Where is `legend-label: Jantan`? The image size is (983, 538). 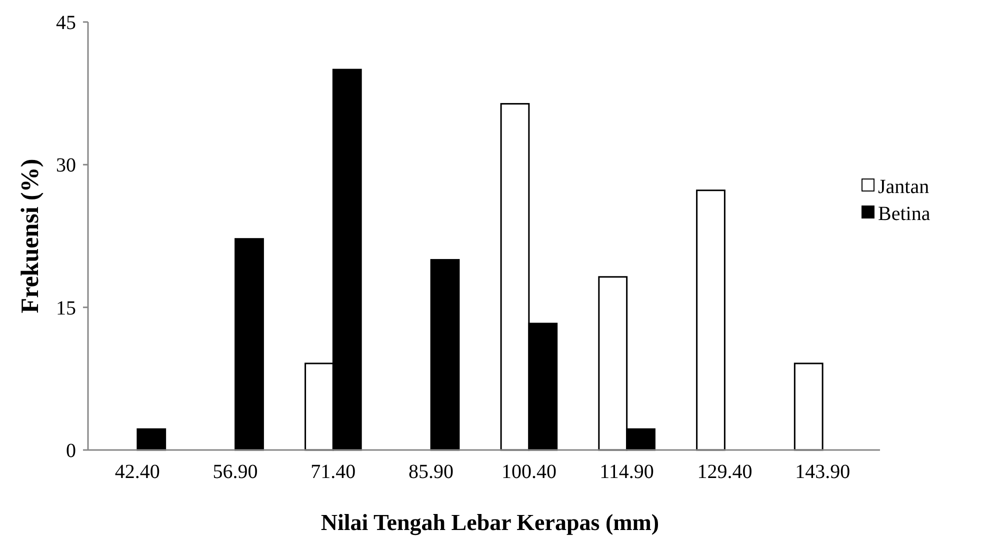 legend-label: Jantan is located at coordinates (904, 187).